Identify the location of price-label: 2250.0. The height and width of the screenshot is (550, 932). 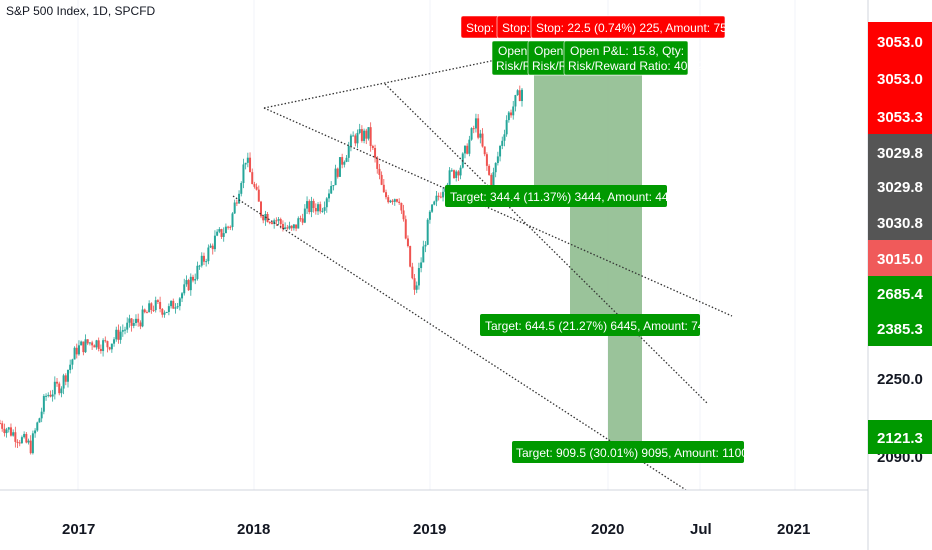
(900, 379).